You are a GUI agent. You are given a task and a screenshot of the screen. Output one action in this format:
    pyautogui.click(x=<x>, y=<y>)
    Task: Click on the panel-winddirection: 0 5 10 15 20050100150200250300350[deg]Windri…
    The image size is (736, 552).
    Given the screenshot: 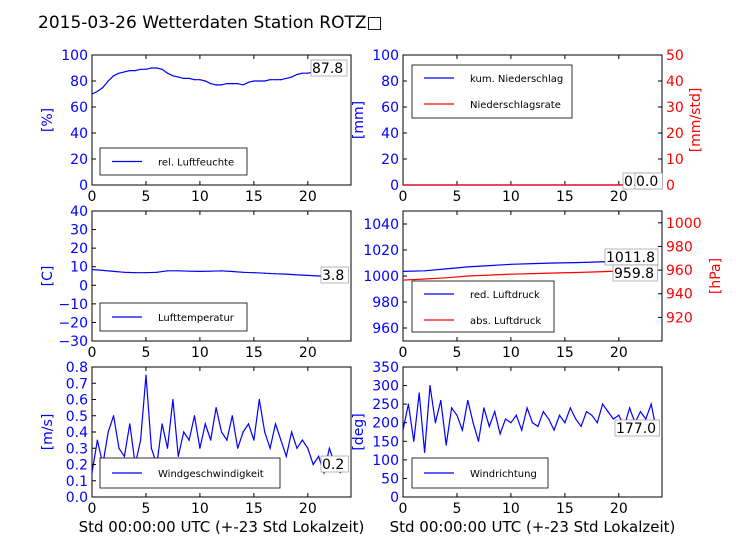 What is the action you would take?
    pyautogui.click(x=513, y=448)
    